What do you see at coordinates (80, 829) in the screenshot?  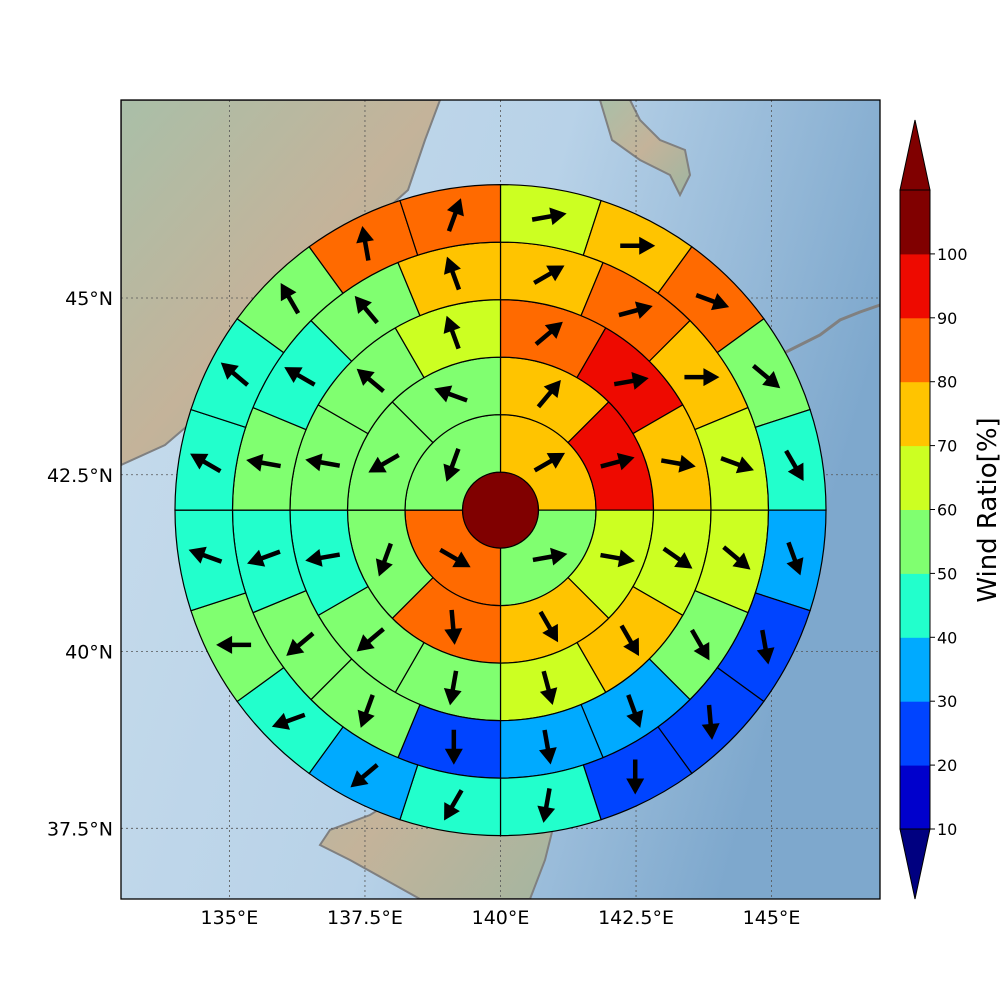 I see `lat-tick-label: 37.5°N` at bounding box center [80, 829].